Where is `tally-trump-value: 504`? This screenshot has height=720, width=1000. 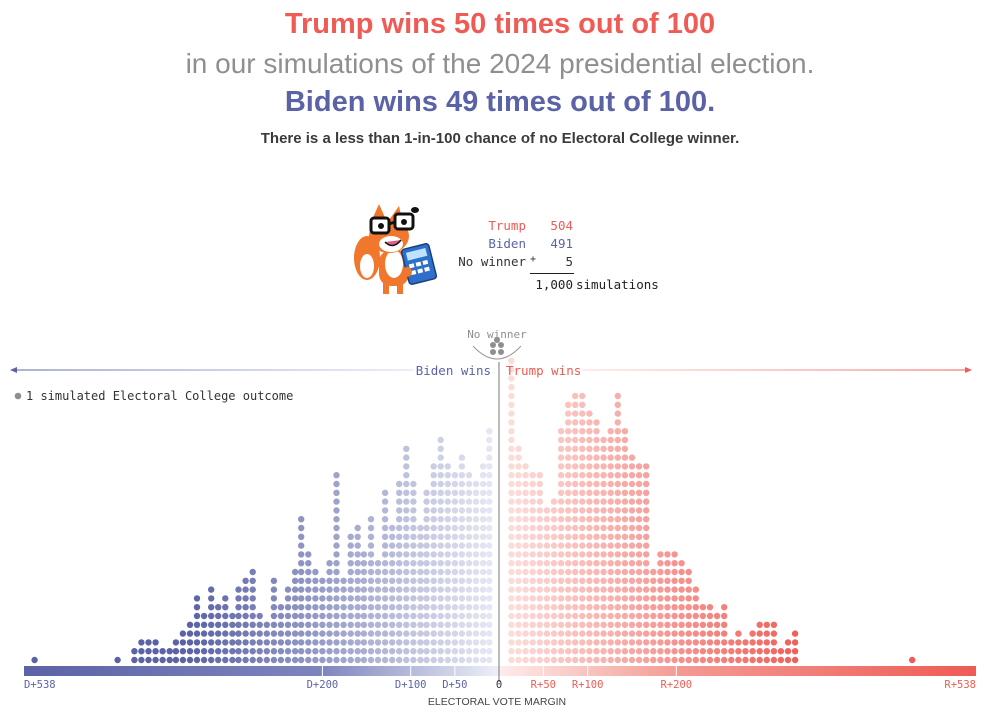 tally-trump-value: 504 is located at coordinates (561, 225).